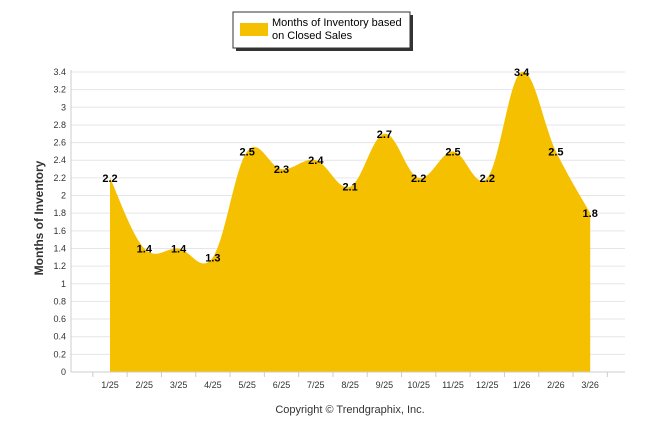 Image resolution: width=646 pixels, height=434 pixels. Describe the element at coordinates (59, 266) in the screenshot. I see `y-tick-label: 1.2` at that location.